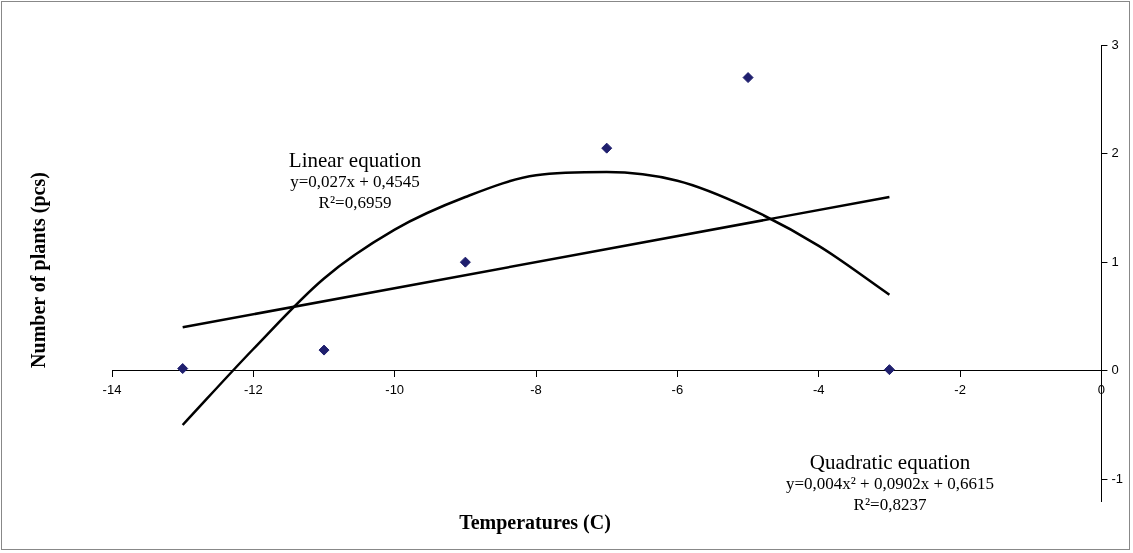  What do you see at coordinates (38, 270) in the screenshot?
I see `y-axis-title: Number of plants (pcs)` at bounding box center [38, 270].